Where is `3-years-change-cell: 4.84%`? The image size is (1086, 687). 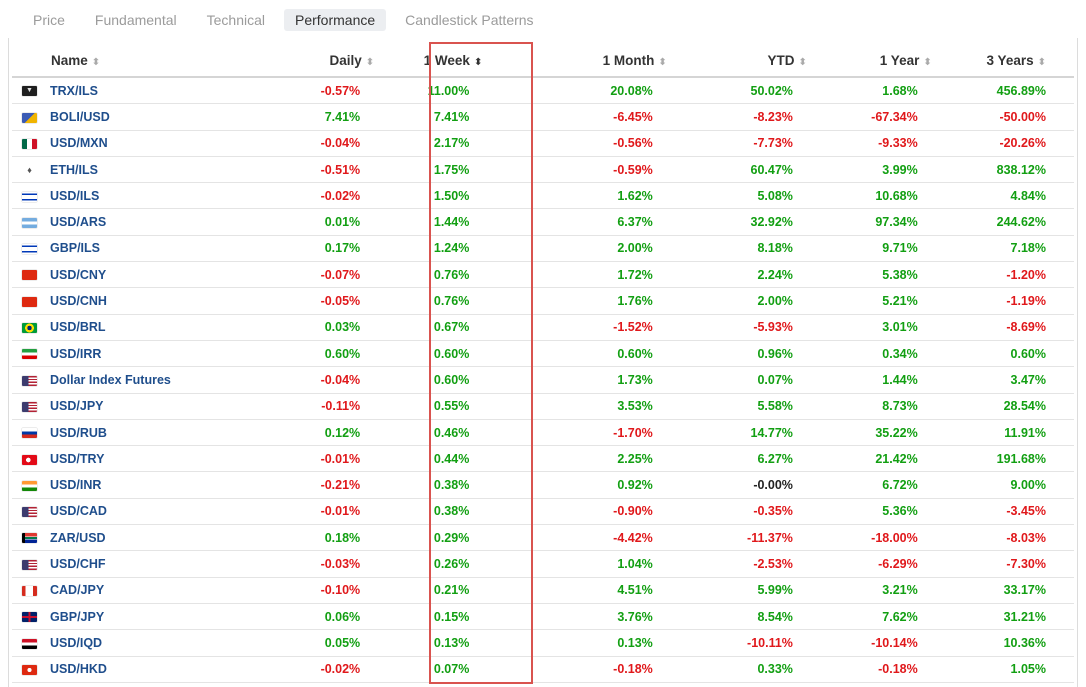
3-years-change-cell: 4.84% is located at coordinates (1002, 196).